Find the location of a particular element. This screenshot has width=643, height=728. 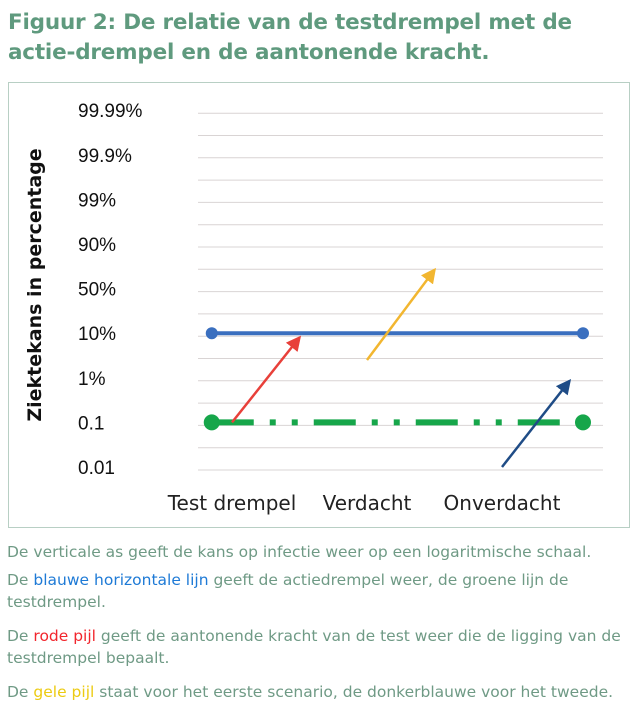

caption-highlight-red: rode pijl is located at coordinates (64, 636).